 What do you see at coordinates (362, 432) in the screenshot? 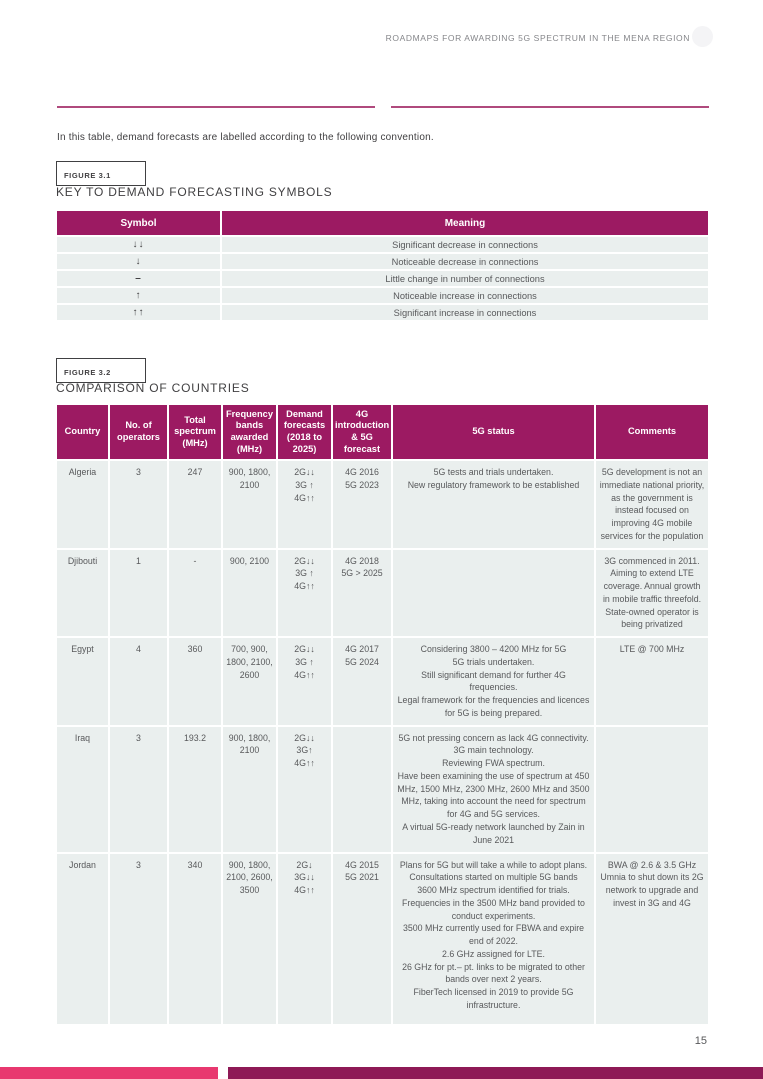
I see `column-header-forecast: 4G introduction & 5G forecast` at bounding box center [362, 432].